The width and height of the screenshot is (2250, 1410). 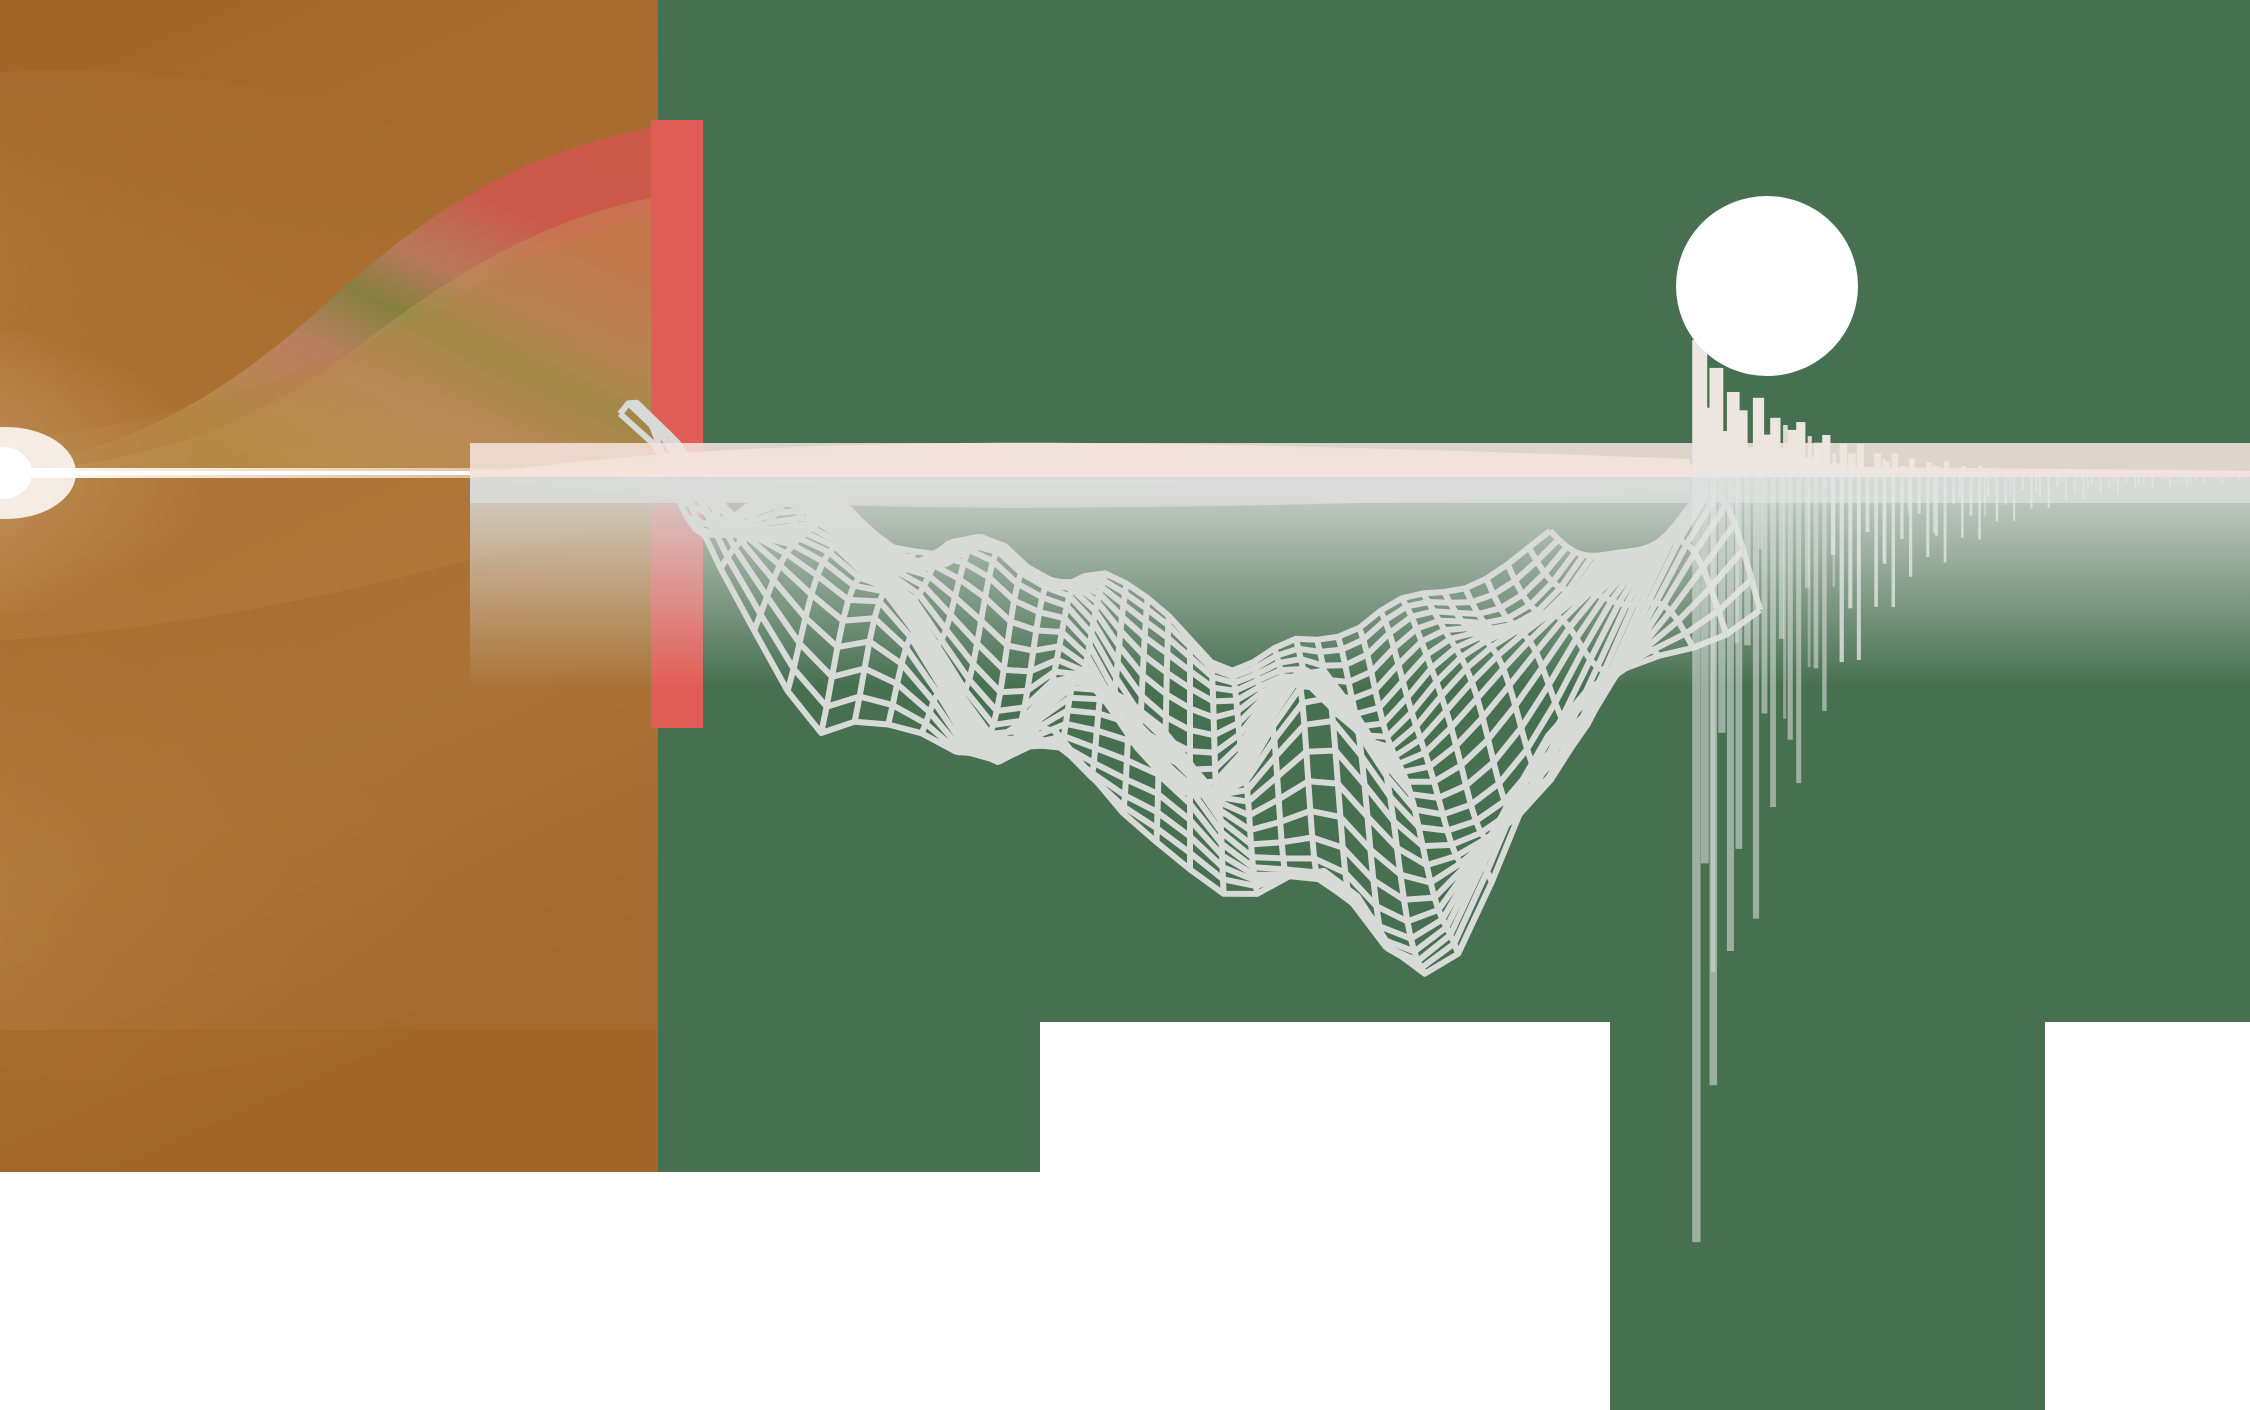 I want to click on white-block-right, so click(x=2147, y=1216).